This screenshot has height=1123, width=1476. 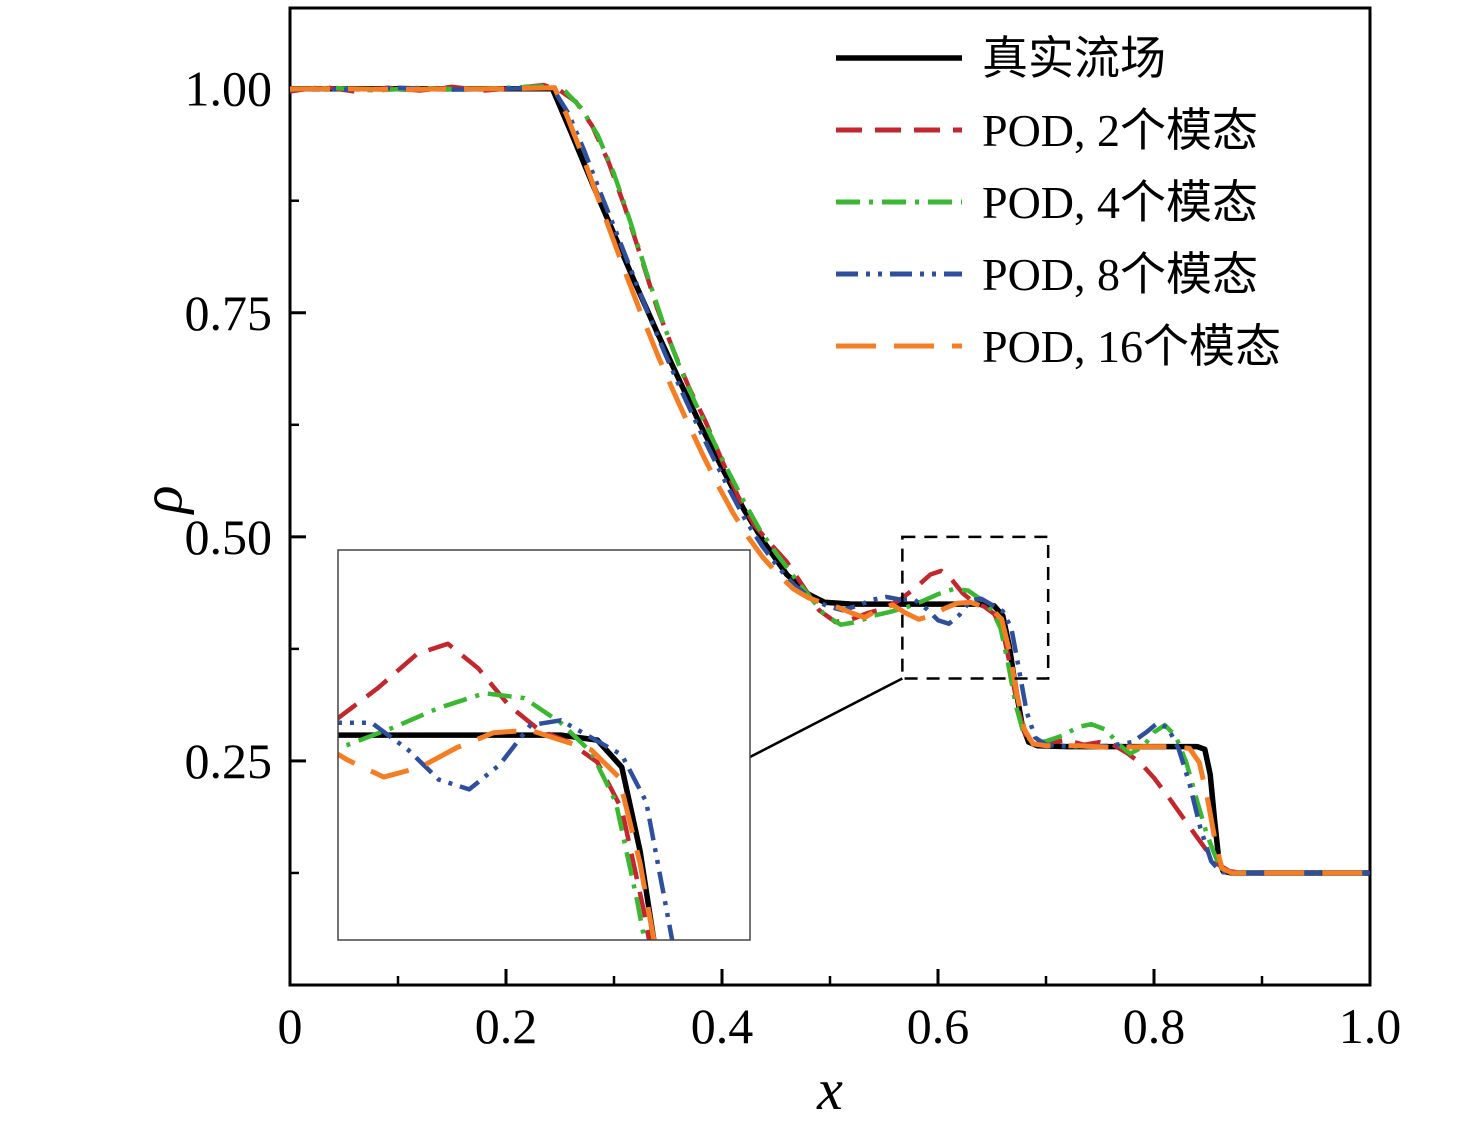 What do you see at coordinates (938, 1026) in the screenshot?
I see `x-tick-label: 0.6` at bounding box center [938, 1026].